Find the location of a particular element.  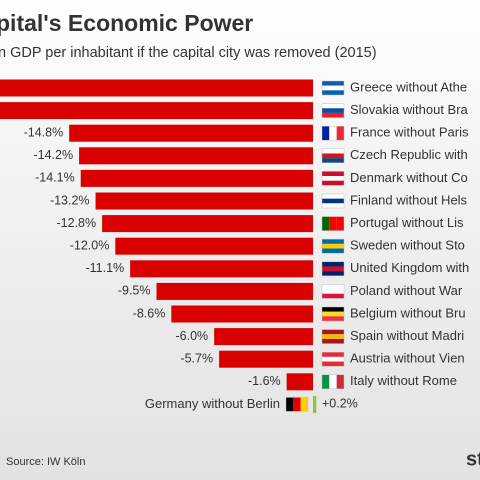

chart-title: pital's Economic Power is located at coordinates (126, 23).